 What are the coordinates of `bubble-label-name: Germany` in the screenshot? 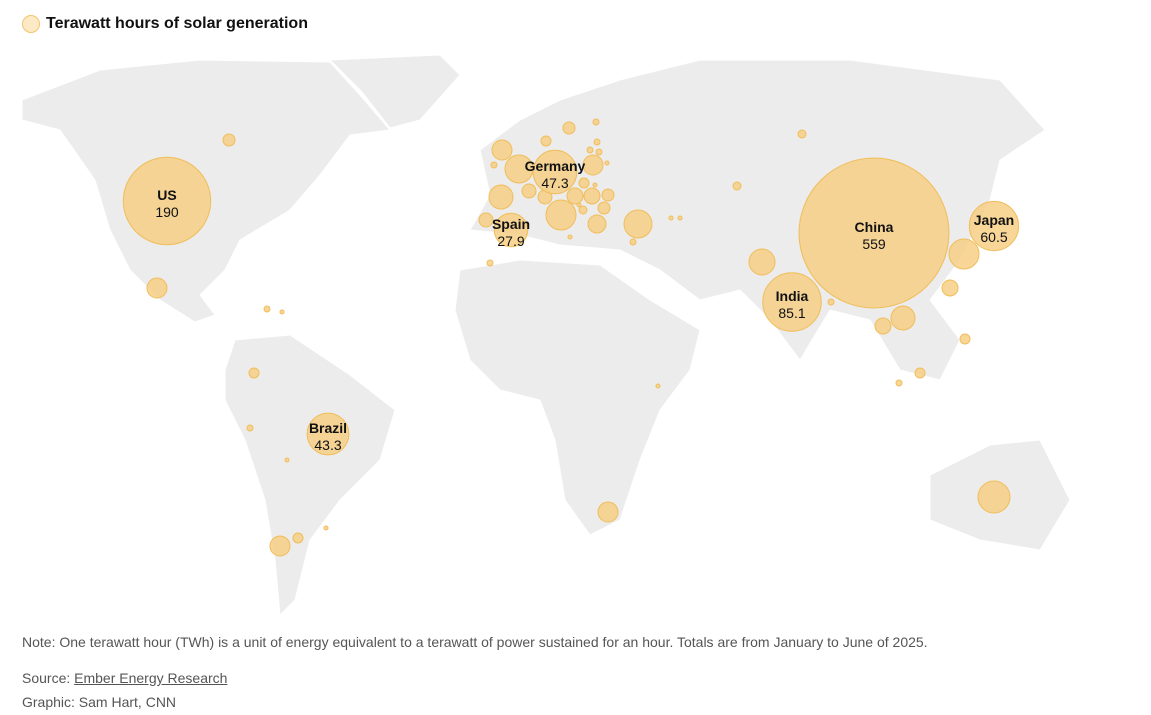 It's located at (555, 166).